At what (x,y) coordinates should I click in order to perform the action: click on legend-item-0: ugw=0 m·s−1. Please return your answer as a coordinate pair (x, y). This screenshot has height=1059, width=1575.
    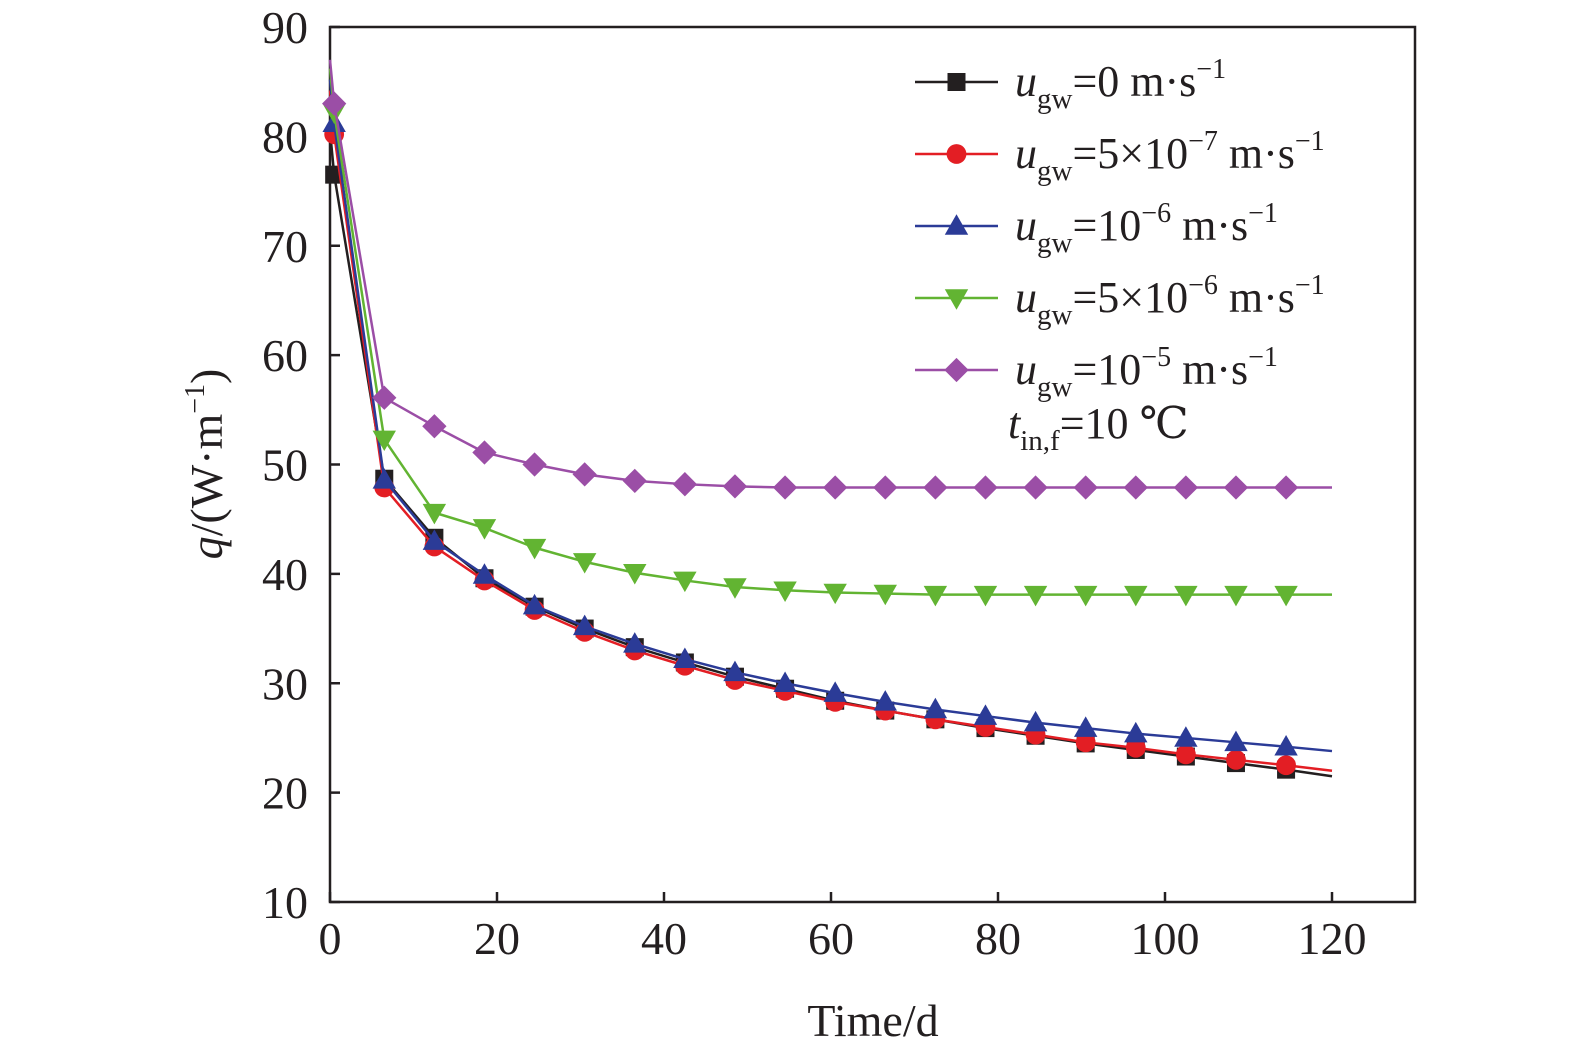
    Looking at the image, I should click on (1070, 84).